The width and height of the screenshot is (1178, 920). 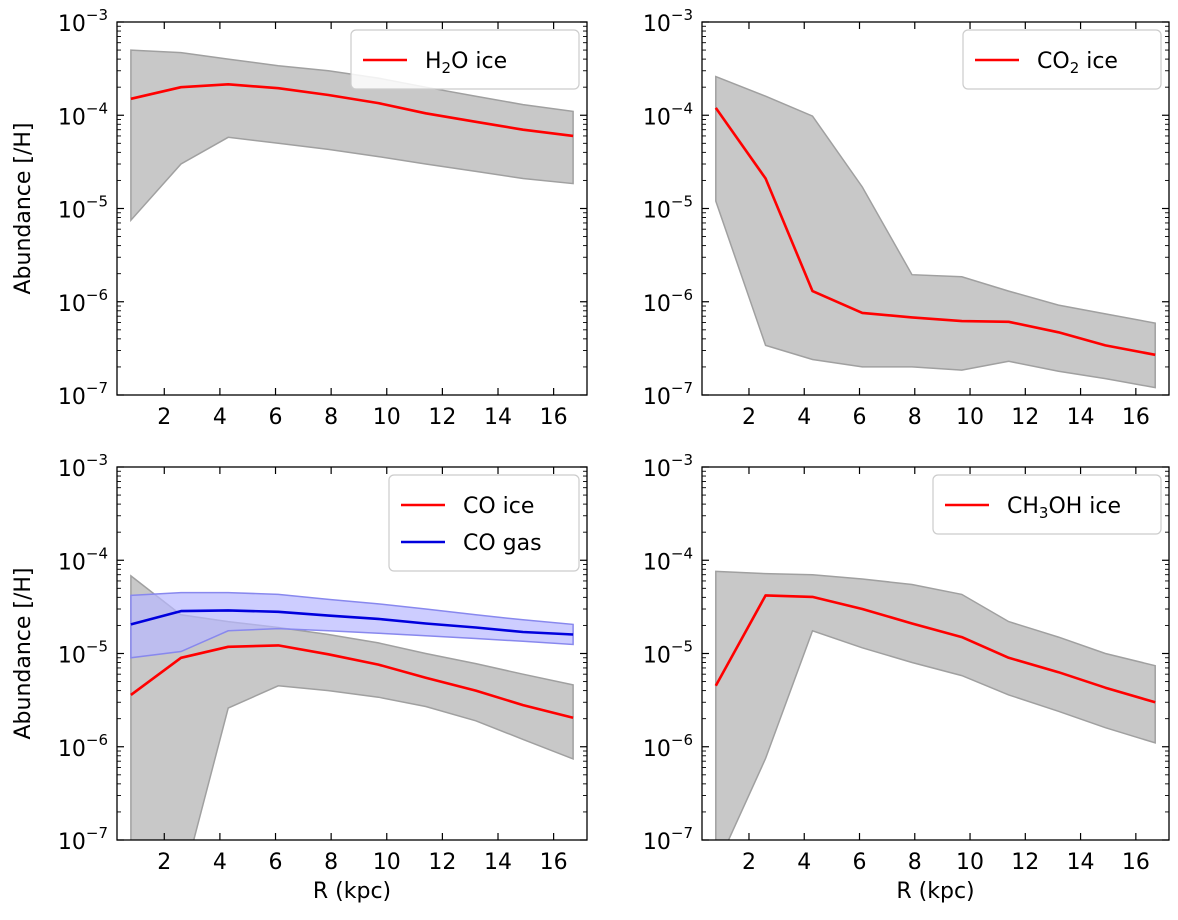 What do you see at coordinates (935, 649) in the screenshot?
I see `line-ch3oh-ice` at bounding box center [935, 649].